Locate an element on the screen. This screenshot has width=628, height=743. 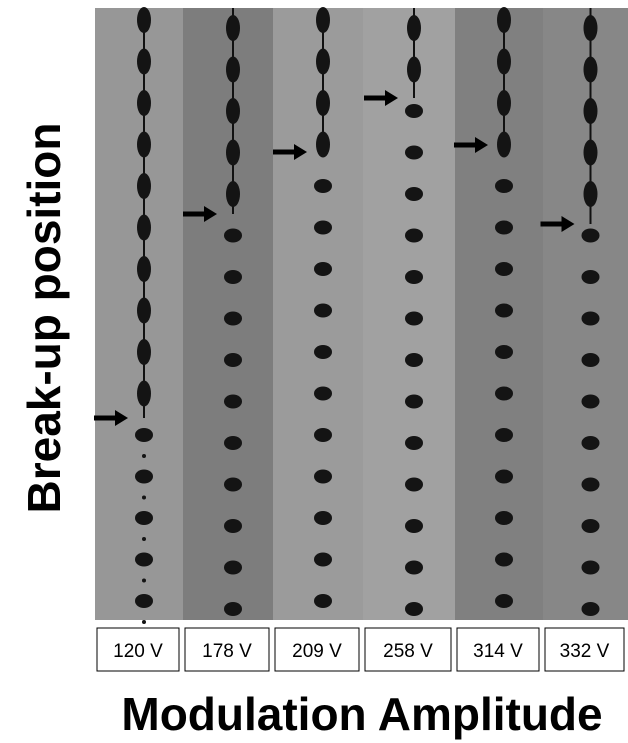
panel-label: 332 V is located at coordinates (585, 651).